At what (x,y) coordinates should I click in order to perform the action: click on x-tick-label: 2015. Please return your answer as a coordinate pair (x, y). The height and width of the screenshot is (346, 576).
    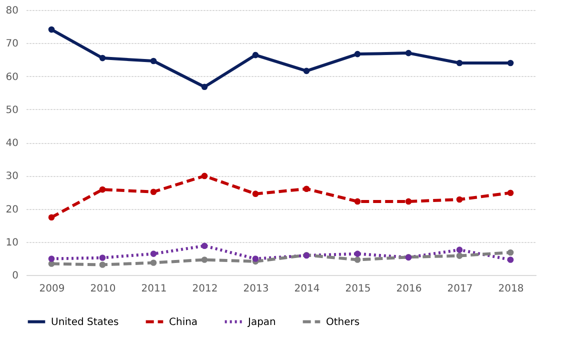
    Looking at the image, I should click on (358, 289).